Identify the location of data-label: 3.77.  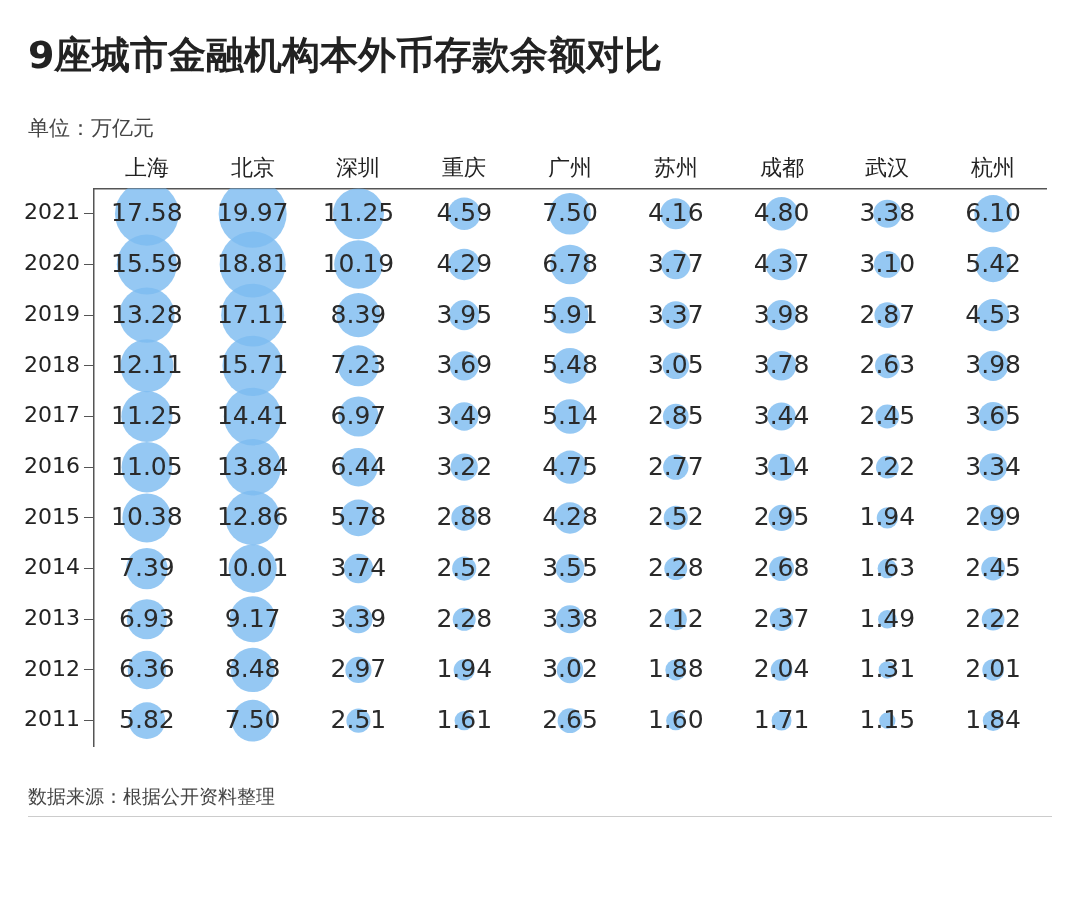
(675, 263).